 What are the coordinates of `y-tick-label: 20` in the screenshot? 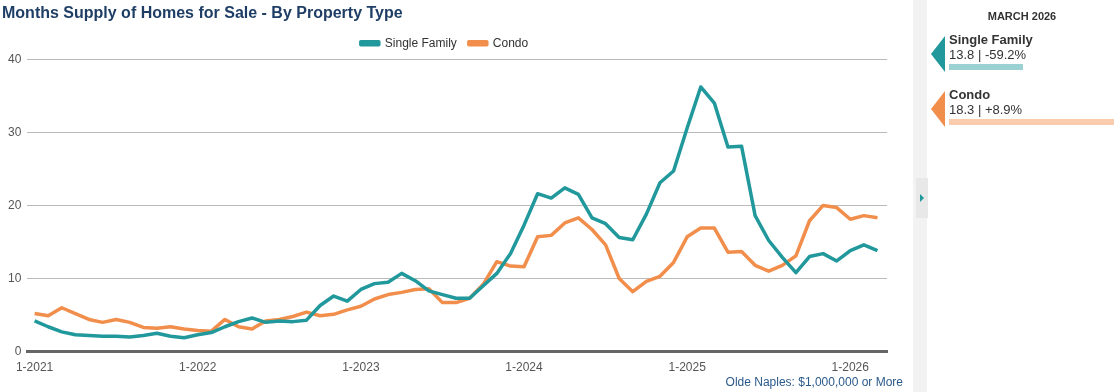 It's located at (14, 204).